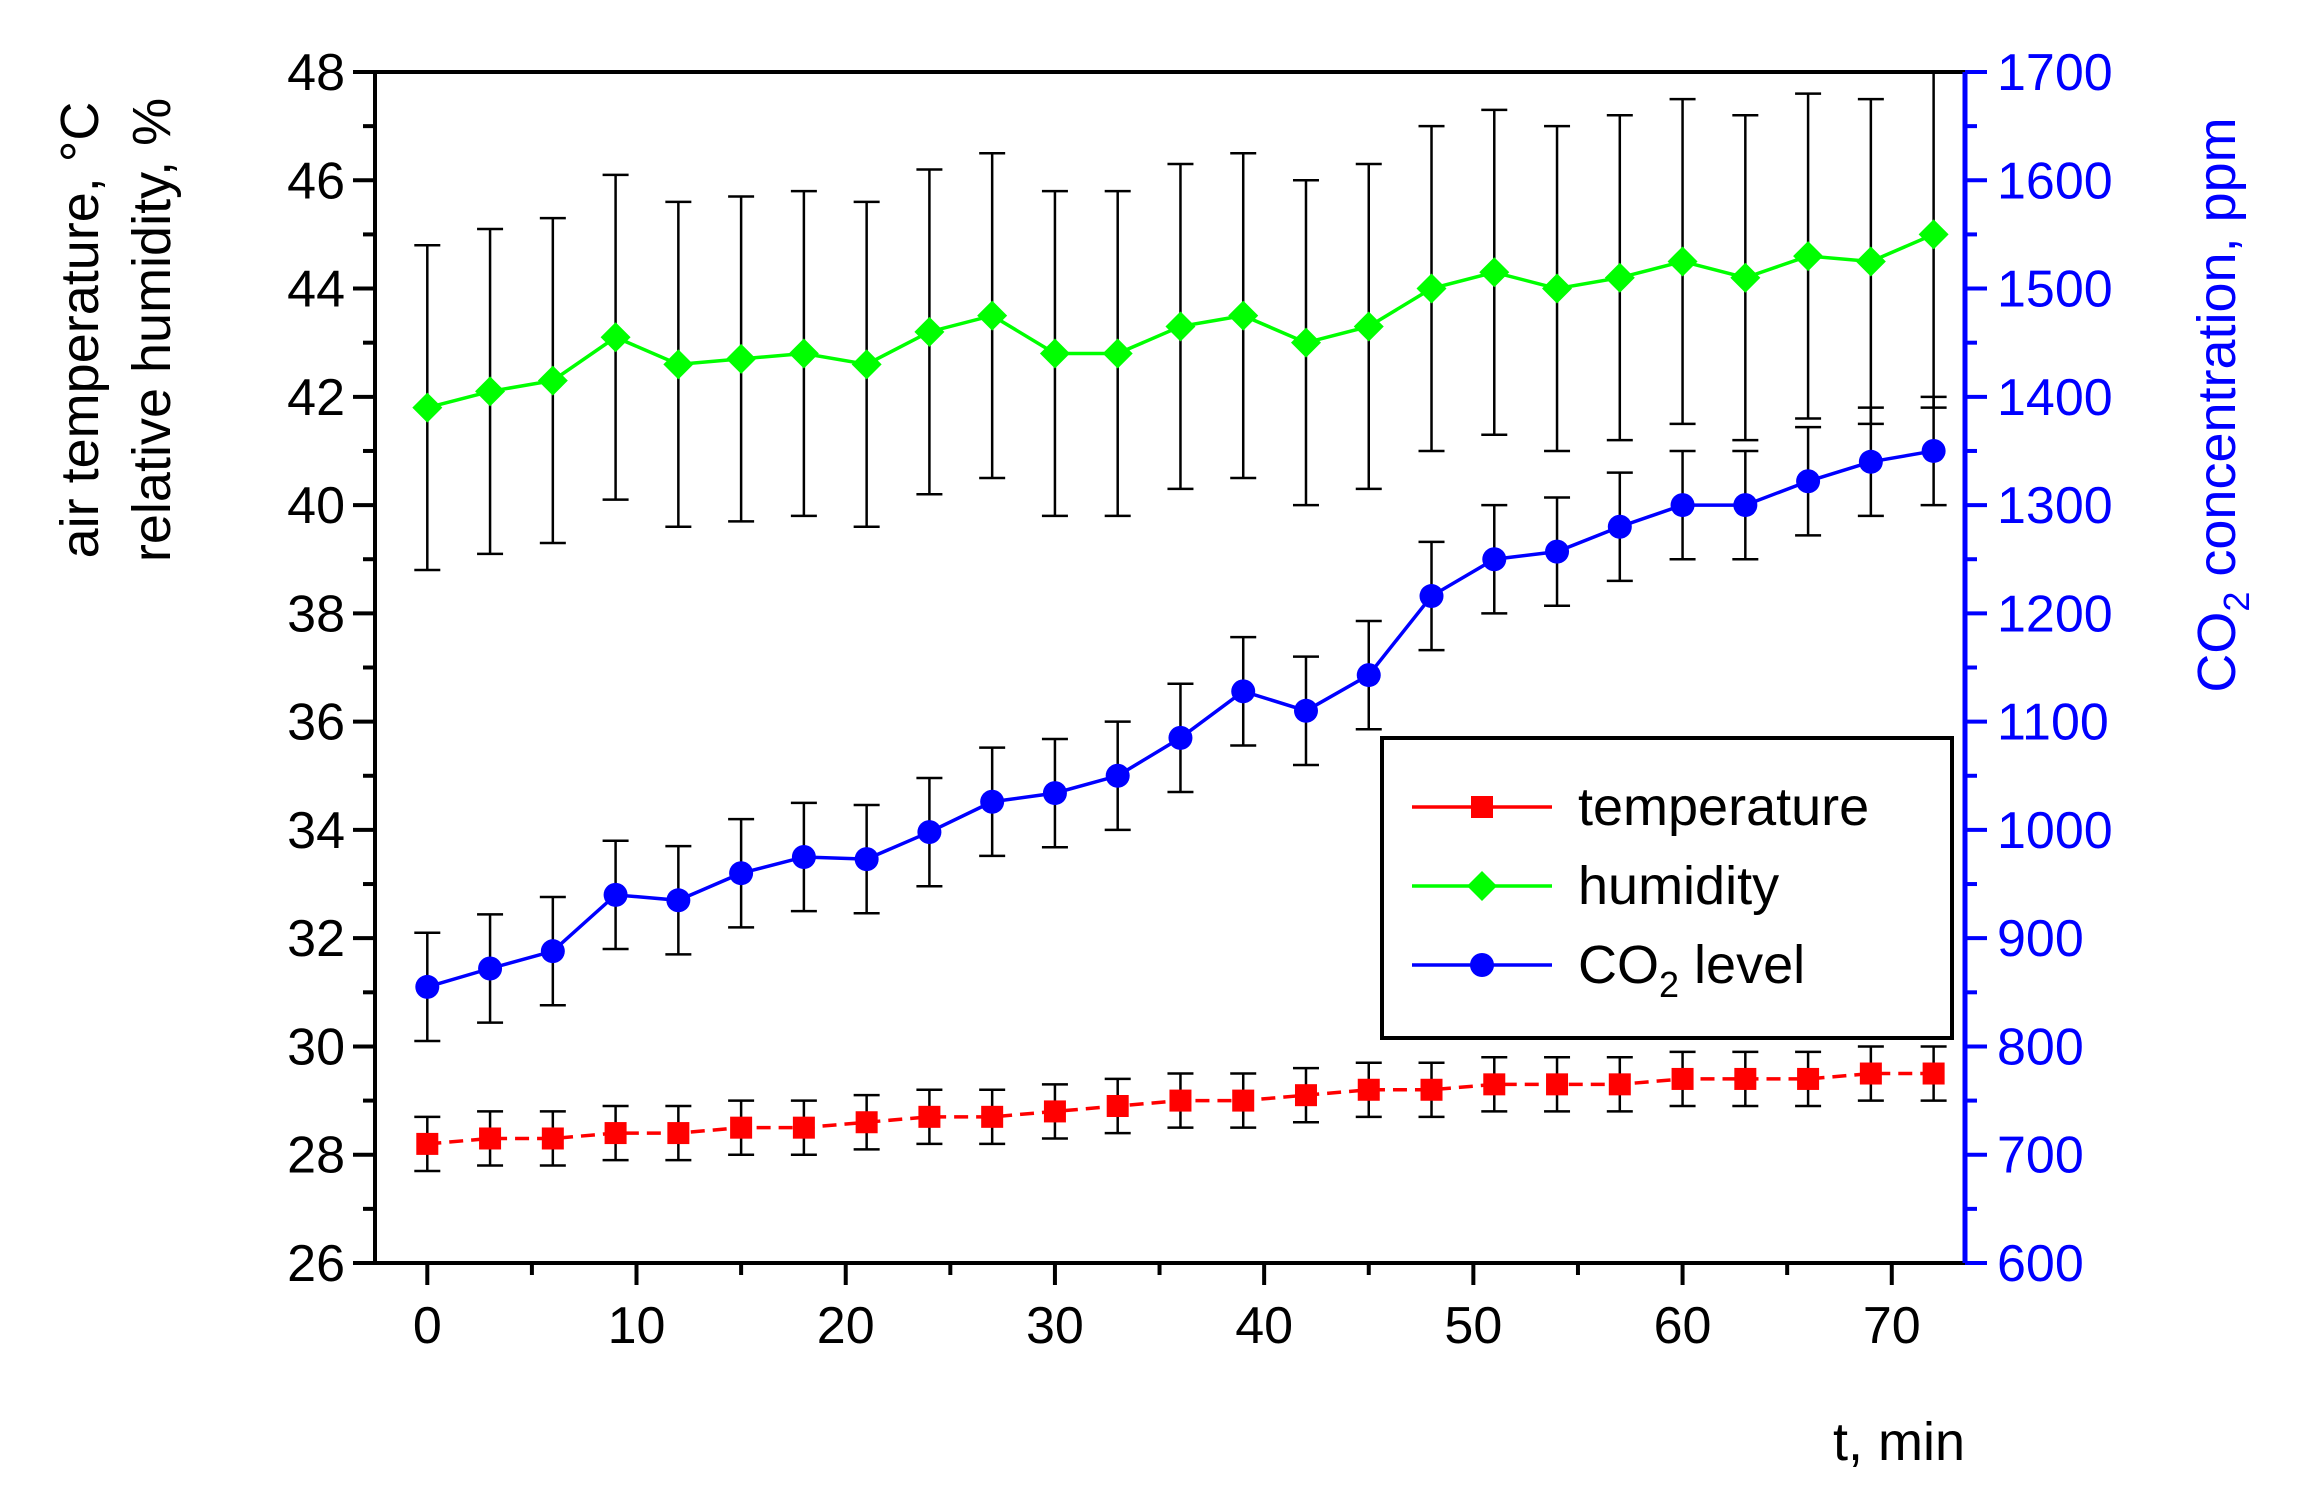 This screenshot has width=2318, height=1489. What do you see at coordinates (2040, 939) in the screenshot?
I see `y-right-tick-label: 900` at bounding box center [2040, 939].